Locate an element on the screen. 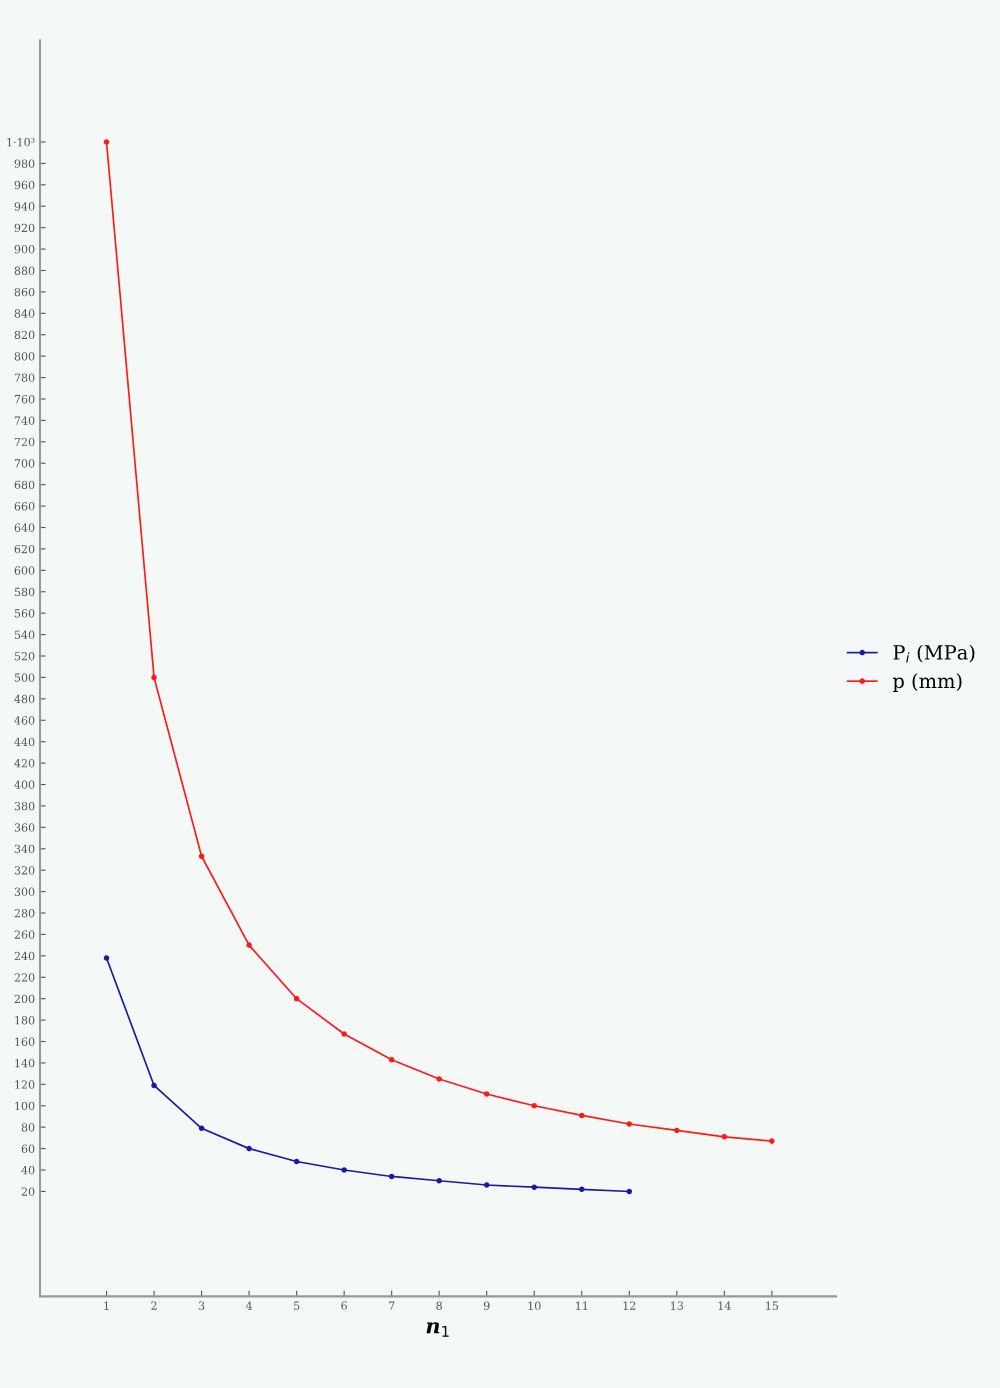  y-tick-label: 460 is located at coordinates (24, 720).